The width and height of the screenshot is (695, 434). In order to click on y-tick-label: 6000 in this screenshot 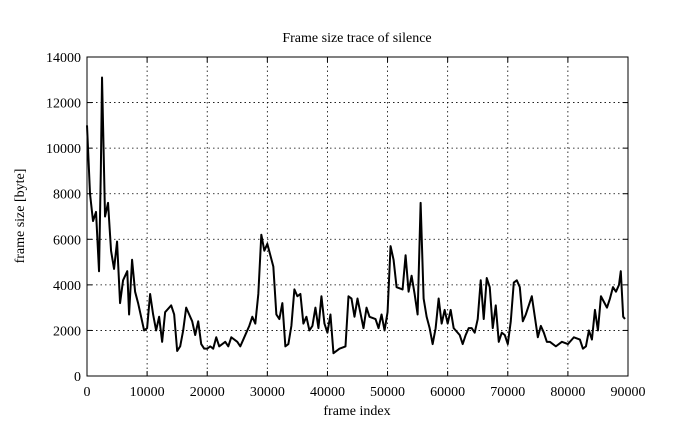, I will do `click(67, 240)`.